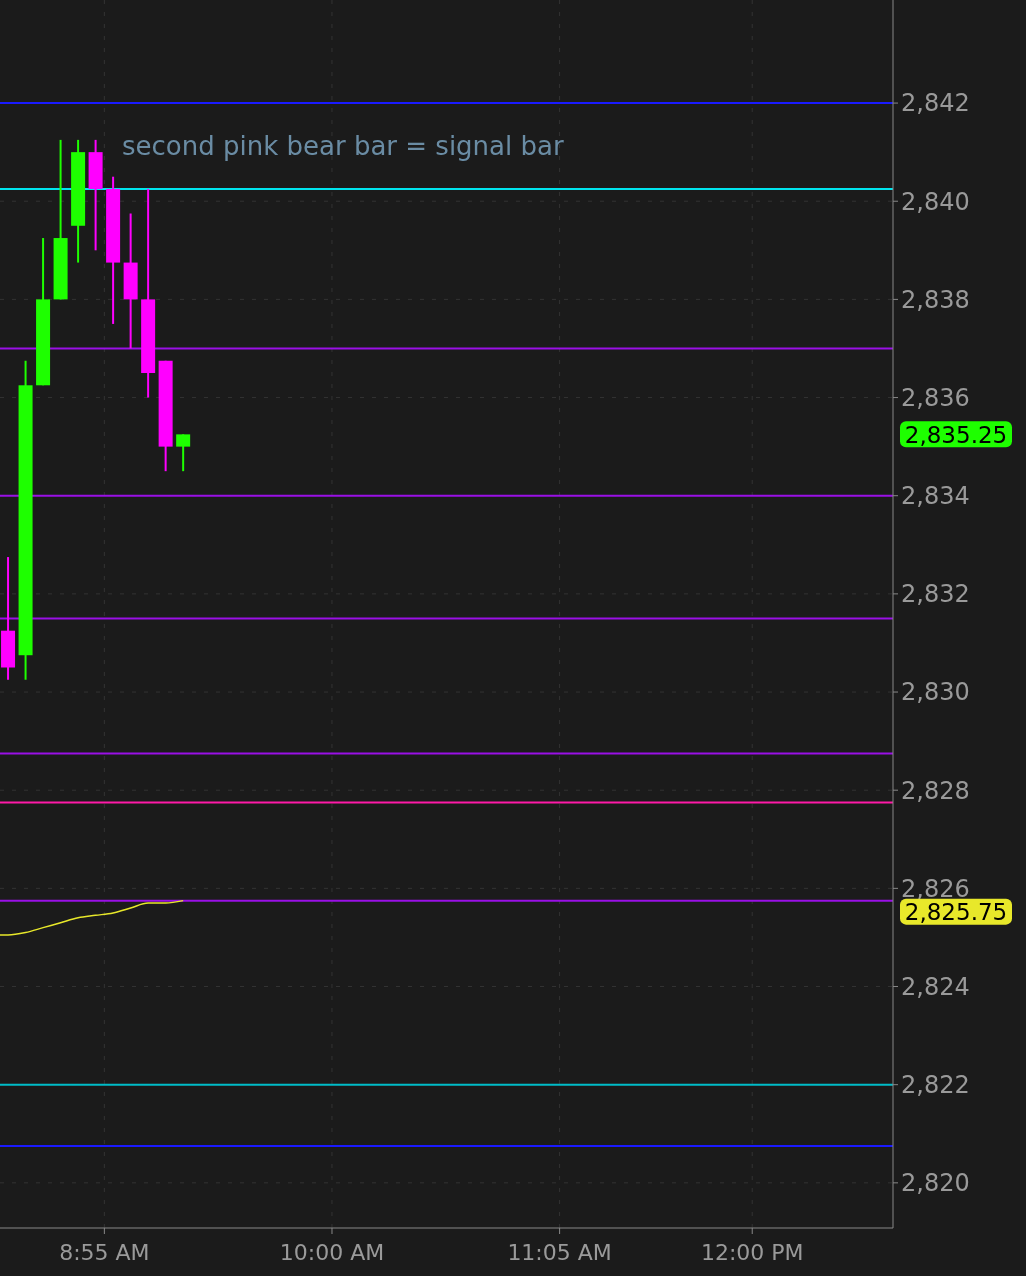 The image size is (1026, 1276). I want to click on x-tick-label: 12:00 PM, so click(752, 1252).